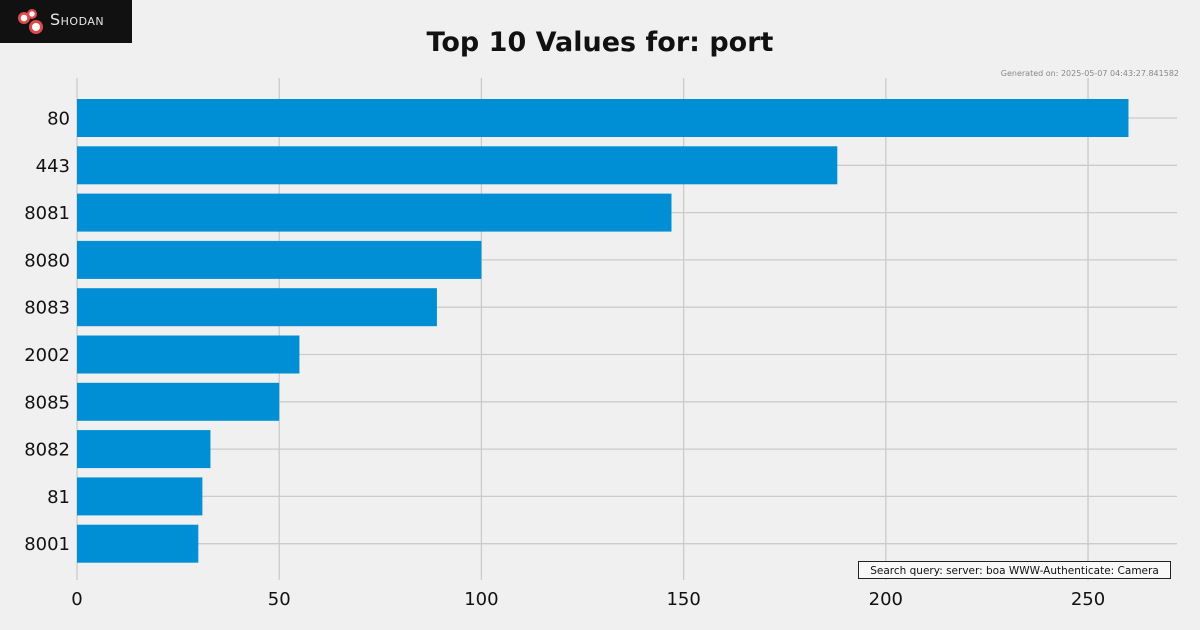 This screenshot has width=1200, height=630. I want to click on generated-timestamp: Generated on: 2025-05-07 04:43:27.841582, so click(1089, 73).